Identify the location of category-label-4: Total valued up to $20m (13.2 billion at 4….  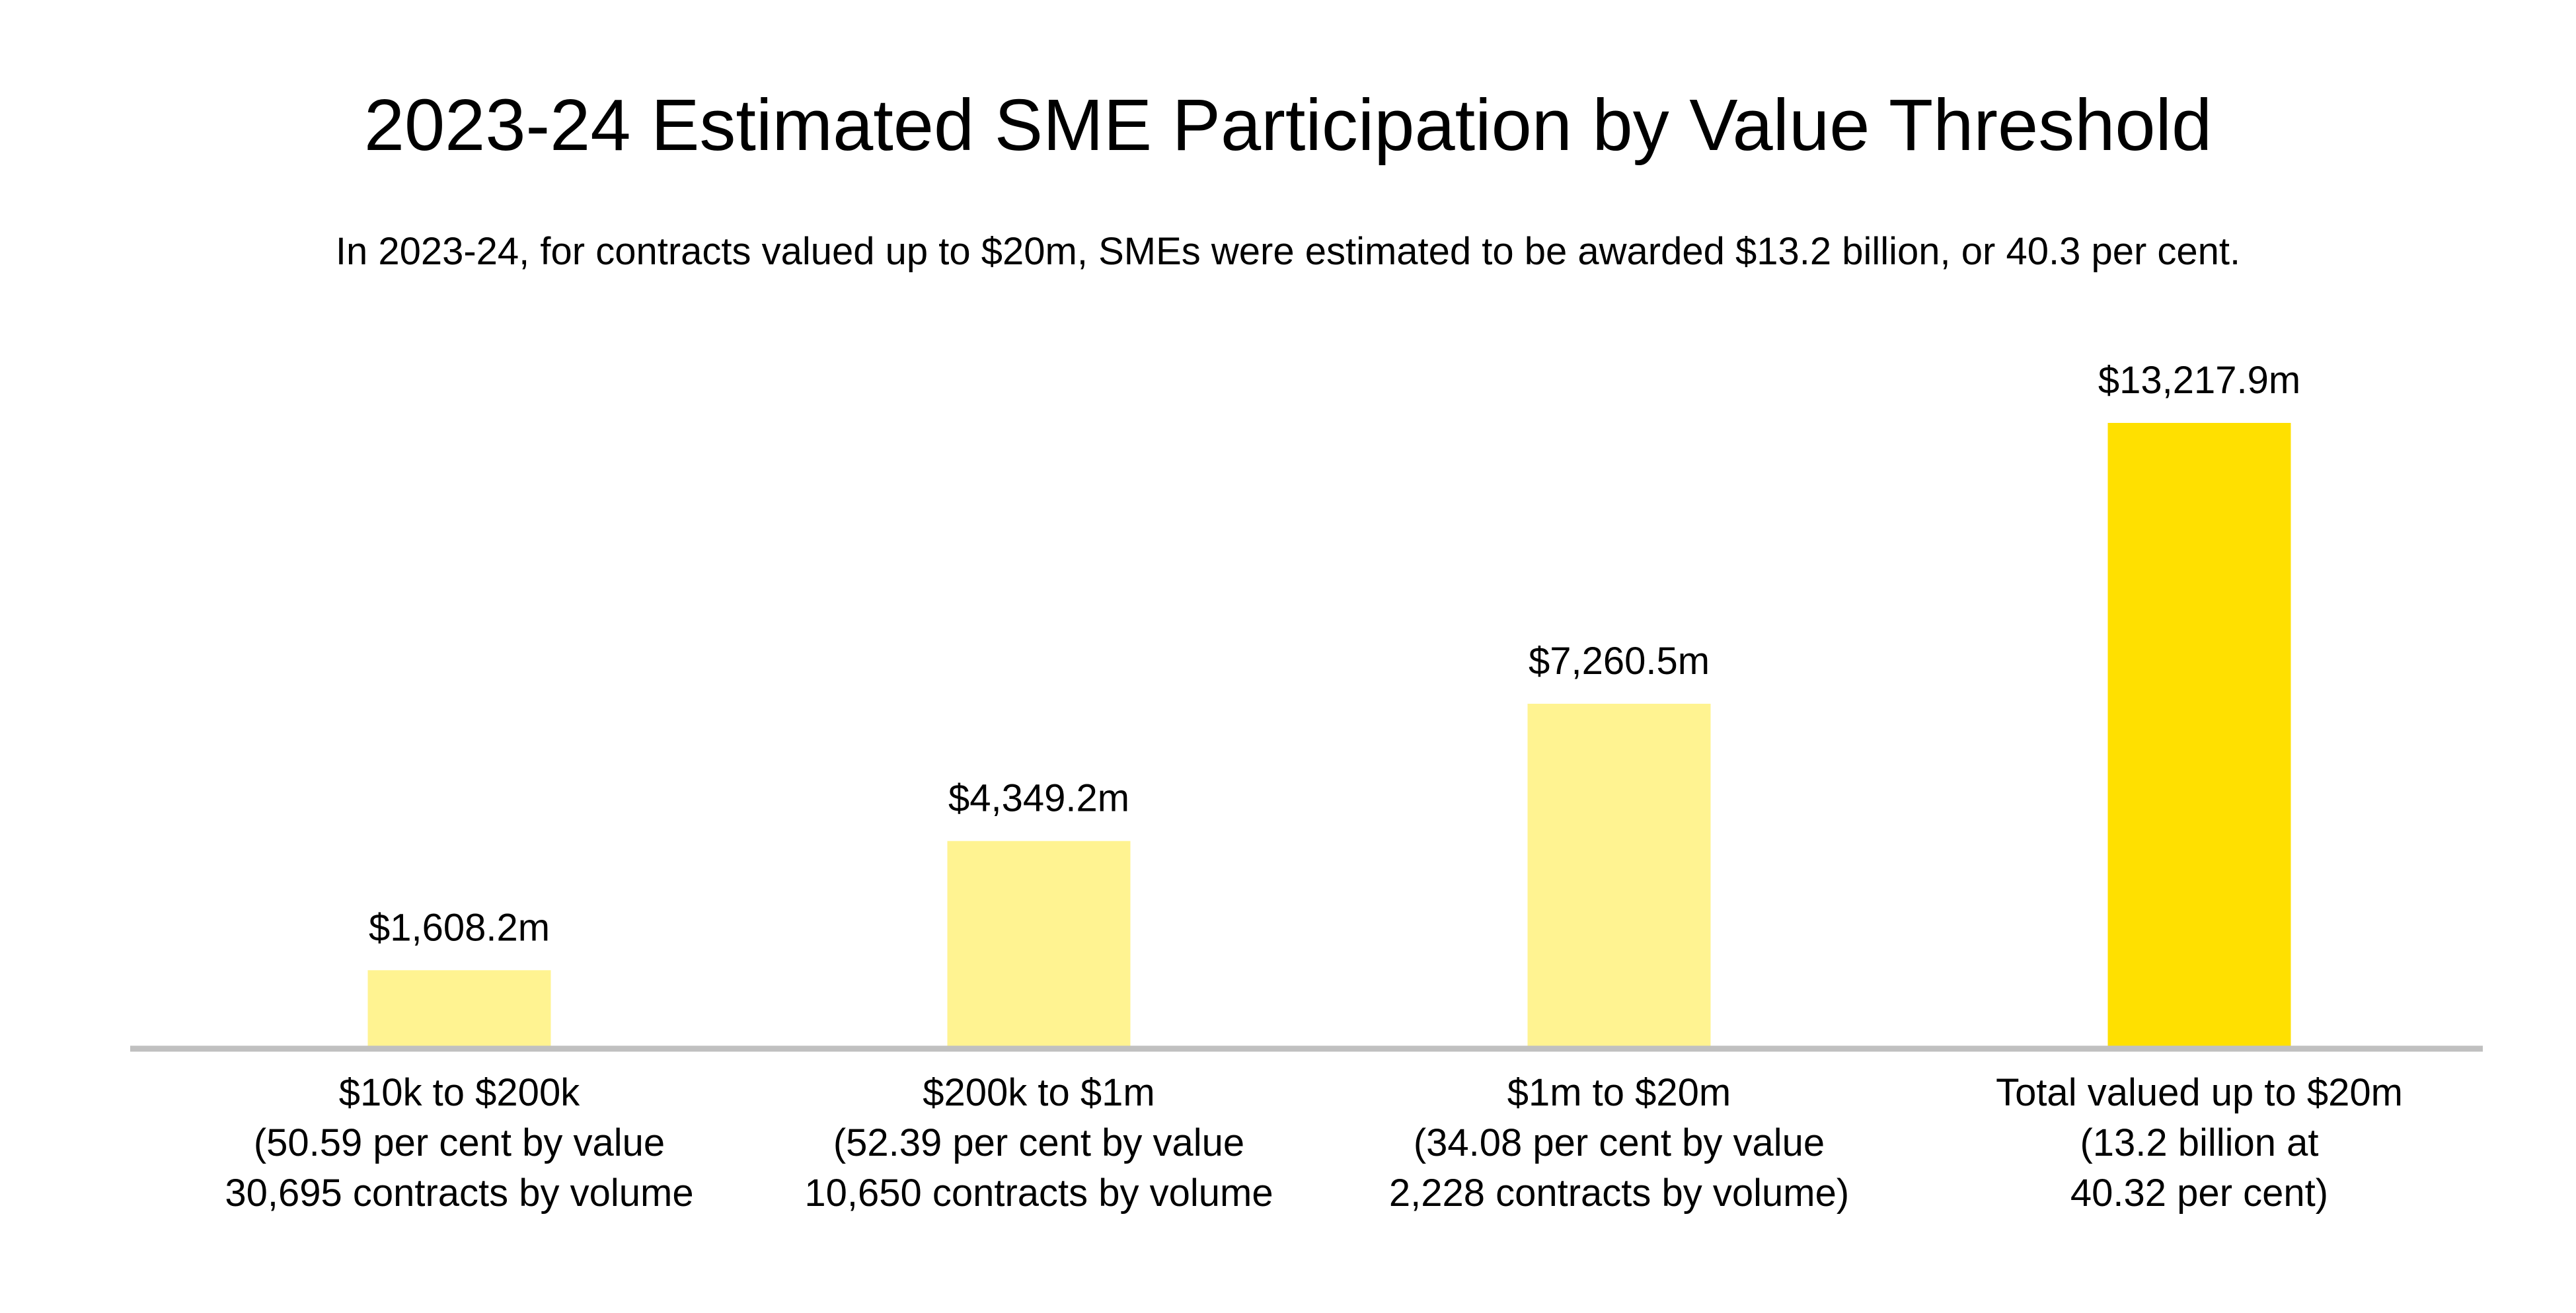
(2199, 1143).